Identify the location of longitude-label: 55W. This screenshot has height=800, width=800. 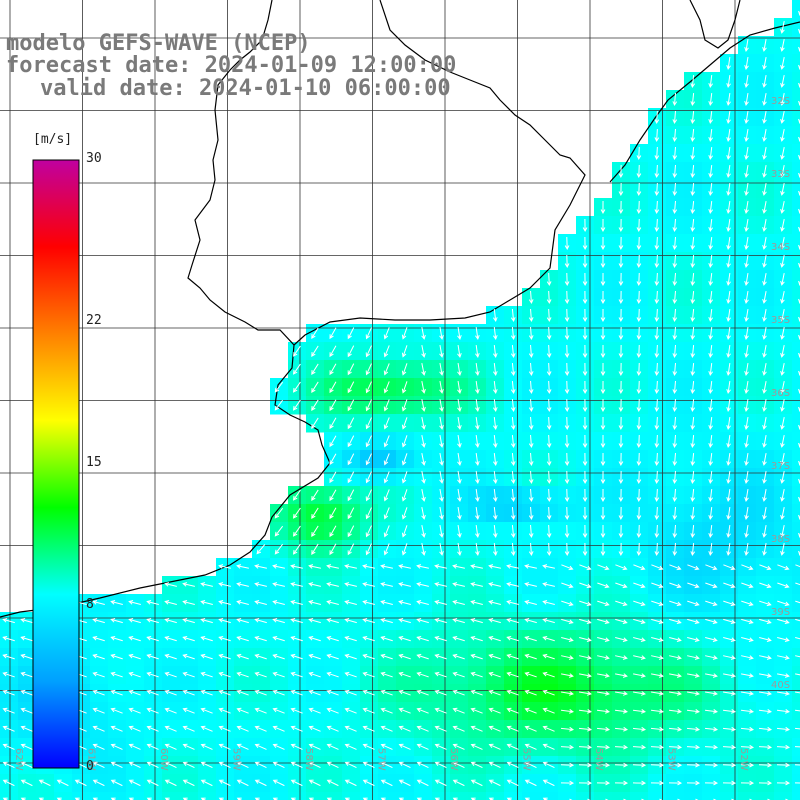
(526, 759).